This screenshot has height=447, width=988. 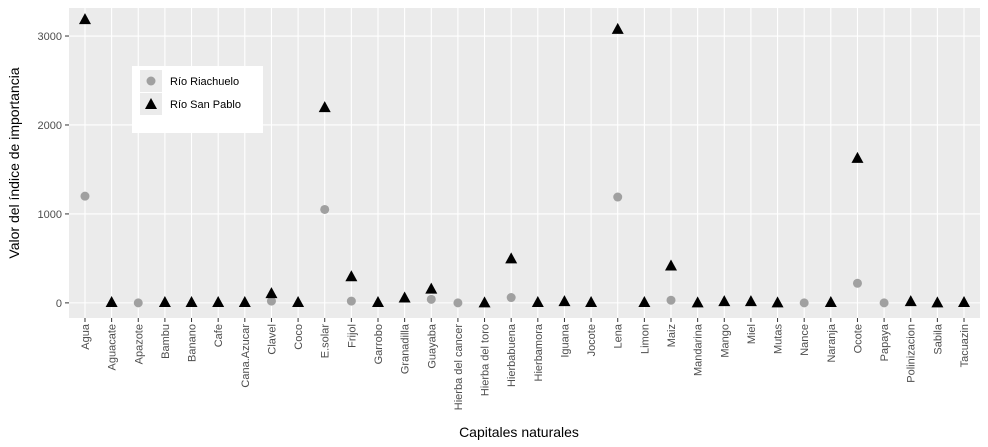 I want to click on x-tick-label: Jocote, so click(x=592, y=340).